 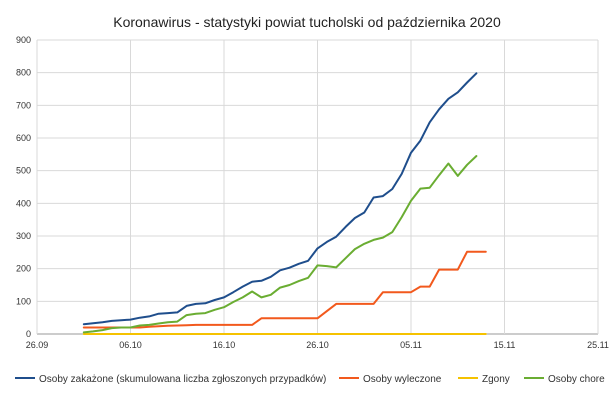 I want to click on y-tick-label: 0, so click(x=28, y=334).